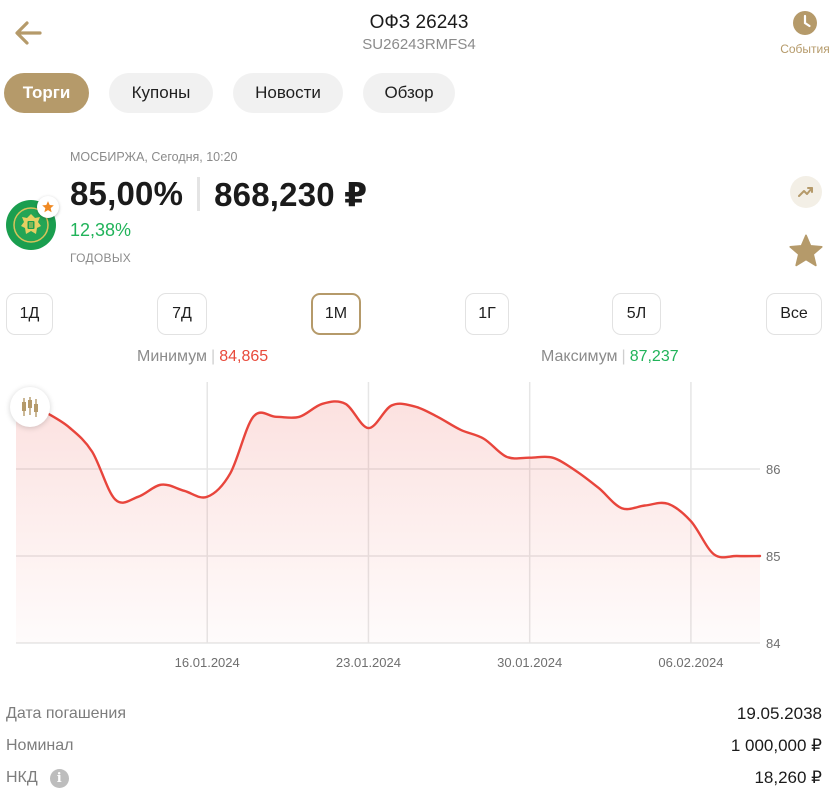  I want to click on period-1y: 1Г, so click(487, 314).